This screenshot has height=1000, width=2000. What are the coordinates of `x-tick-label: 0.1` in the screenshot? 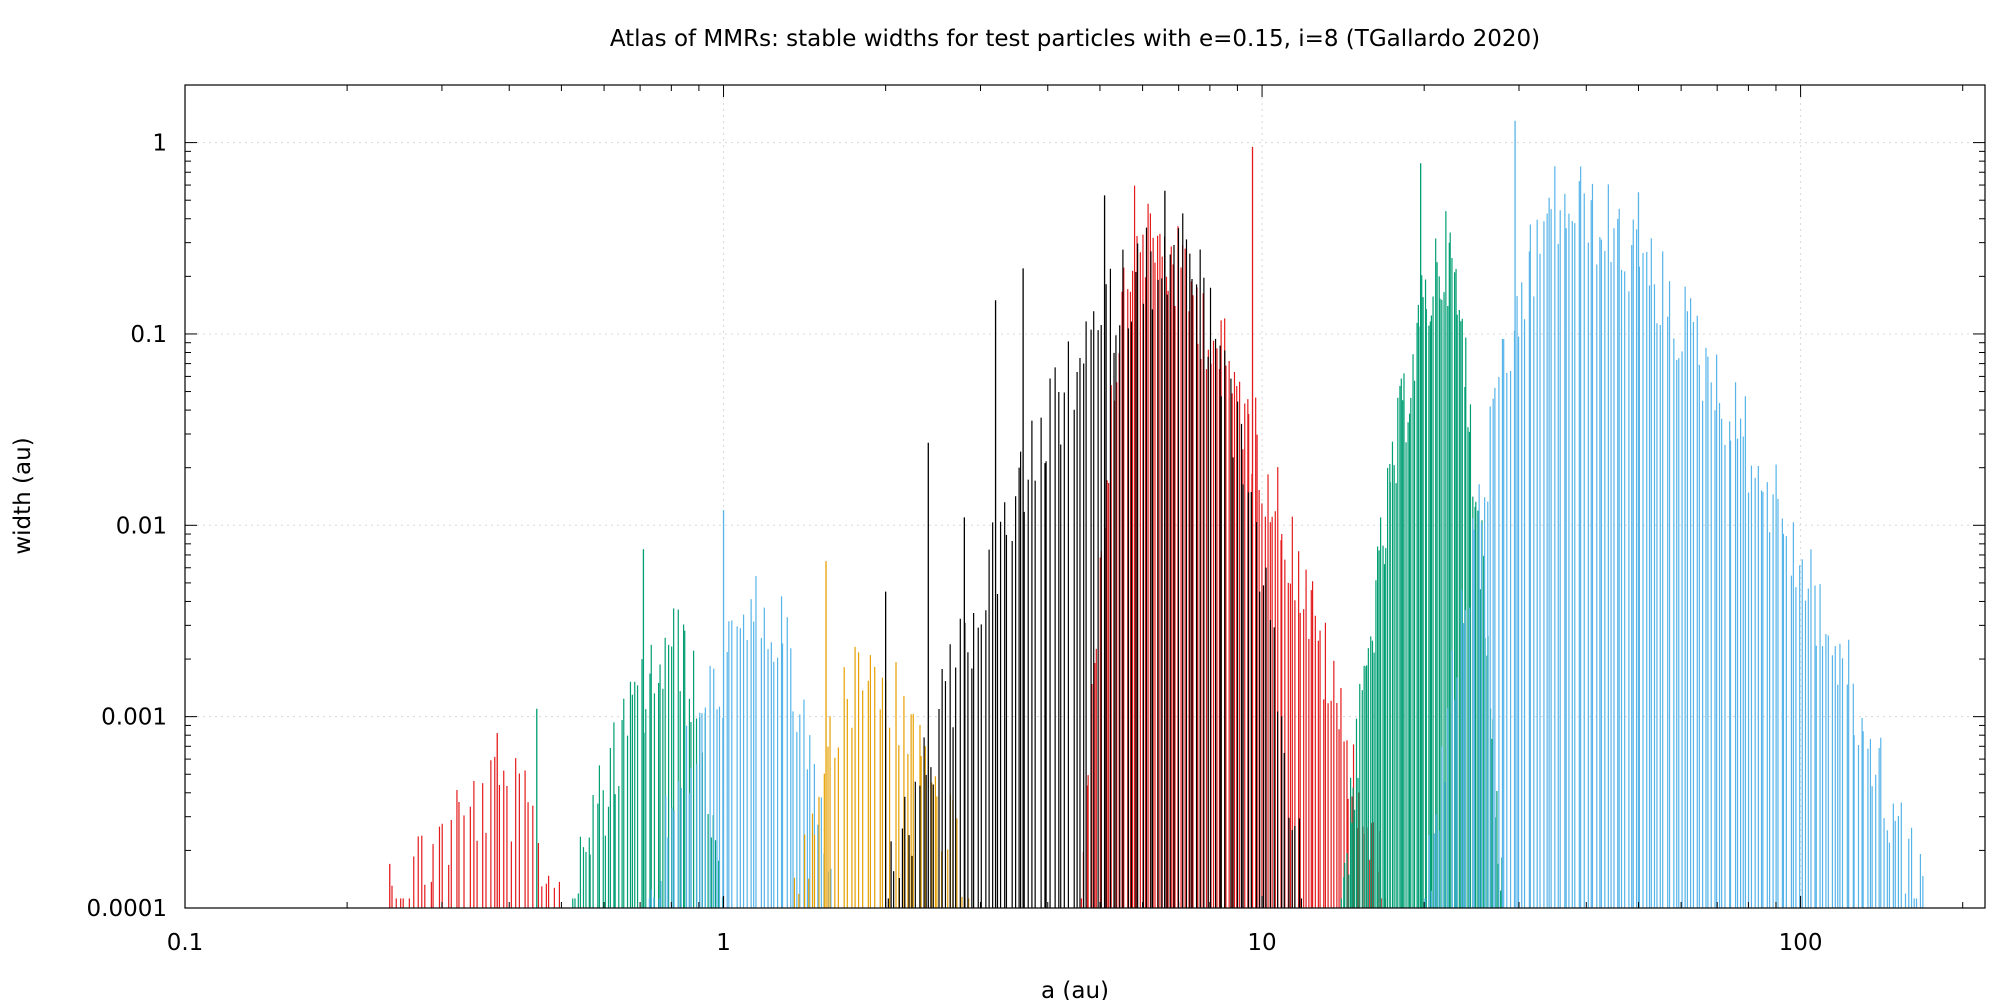 It's located at (185, 943).